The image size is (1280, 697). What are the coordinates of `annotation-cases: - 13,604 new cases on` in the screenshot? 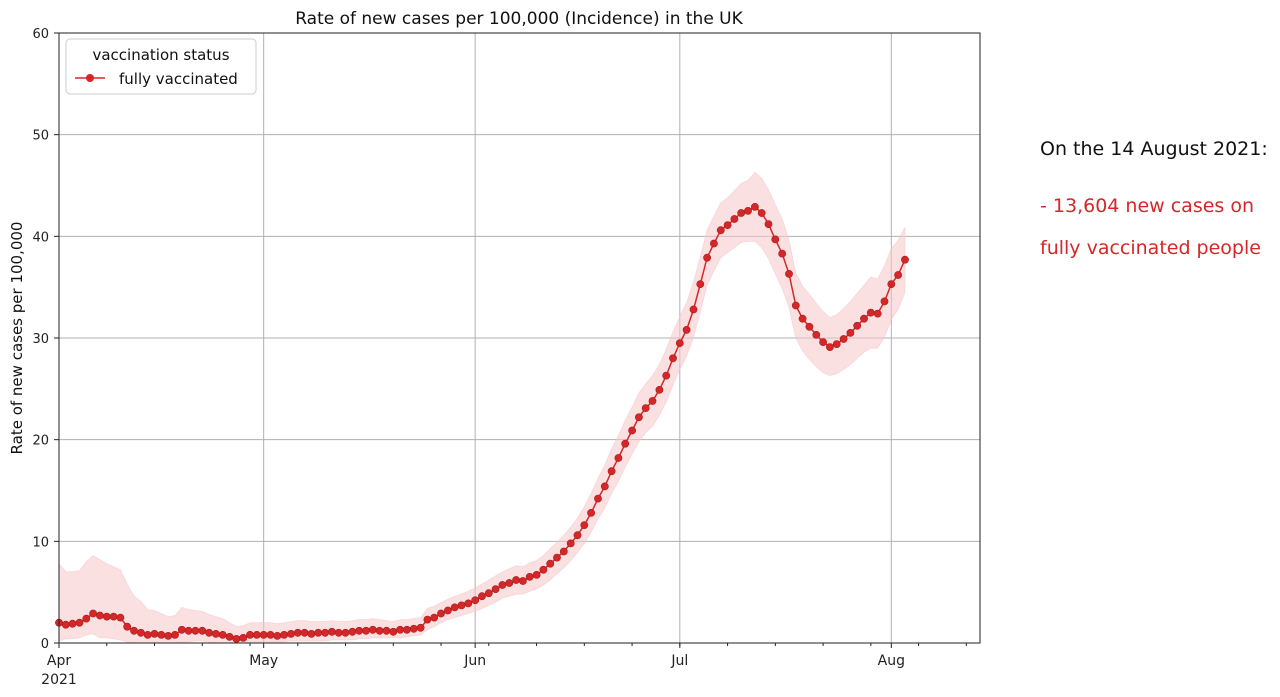 It's located at (1147, 206).